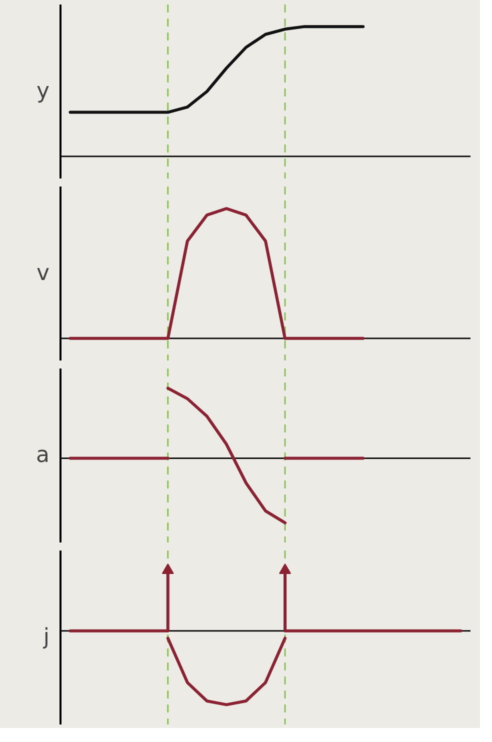 This screenshot has width=492, height=742. I want to click on y-axis-title: a, so click(43, 455).